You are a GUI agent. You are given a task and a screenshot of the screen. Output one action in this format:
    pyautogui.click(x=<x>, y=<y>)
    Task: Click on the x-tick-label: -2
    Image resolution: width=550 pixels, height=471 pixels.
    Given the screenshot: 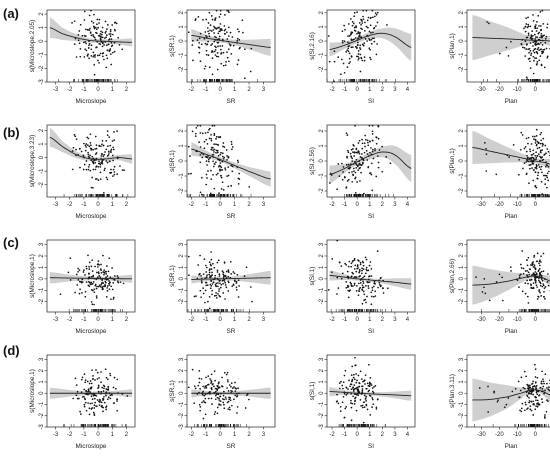 What is the action you would take?
    pyautogui.click(x=192, y=205)
    